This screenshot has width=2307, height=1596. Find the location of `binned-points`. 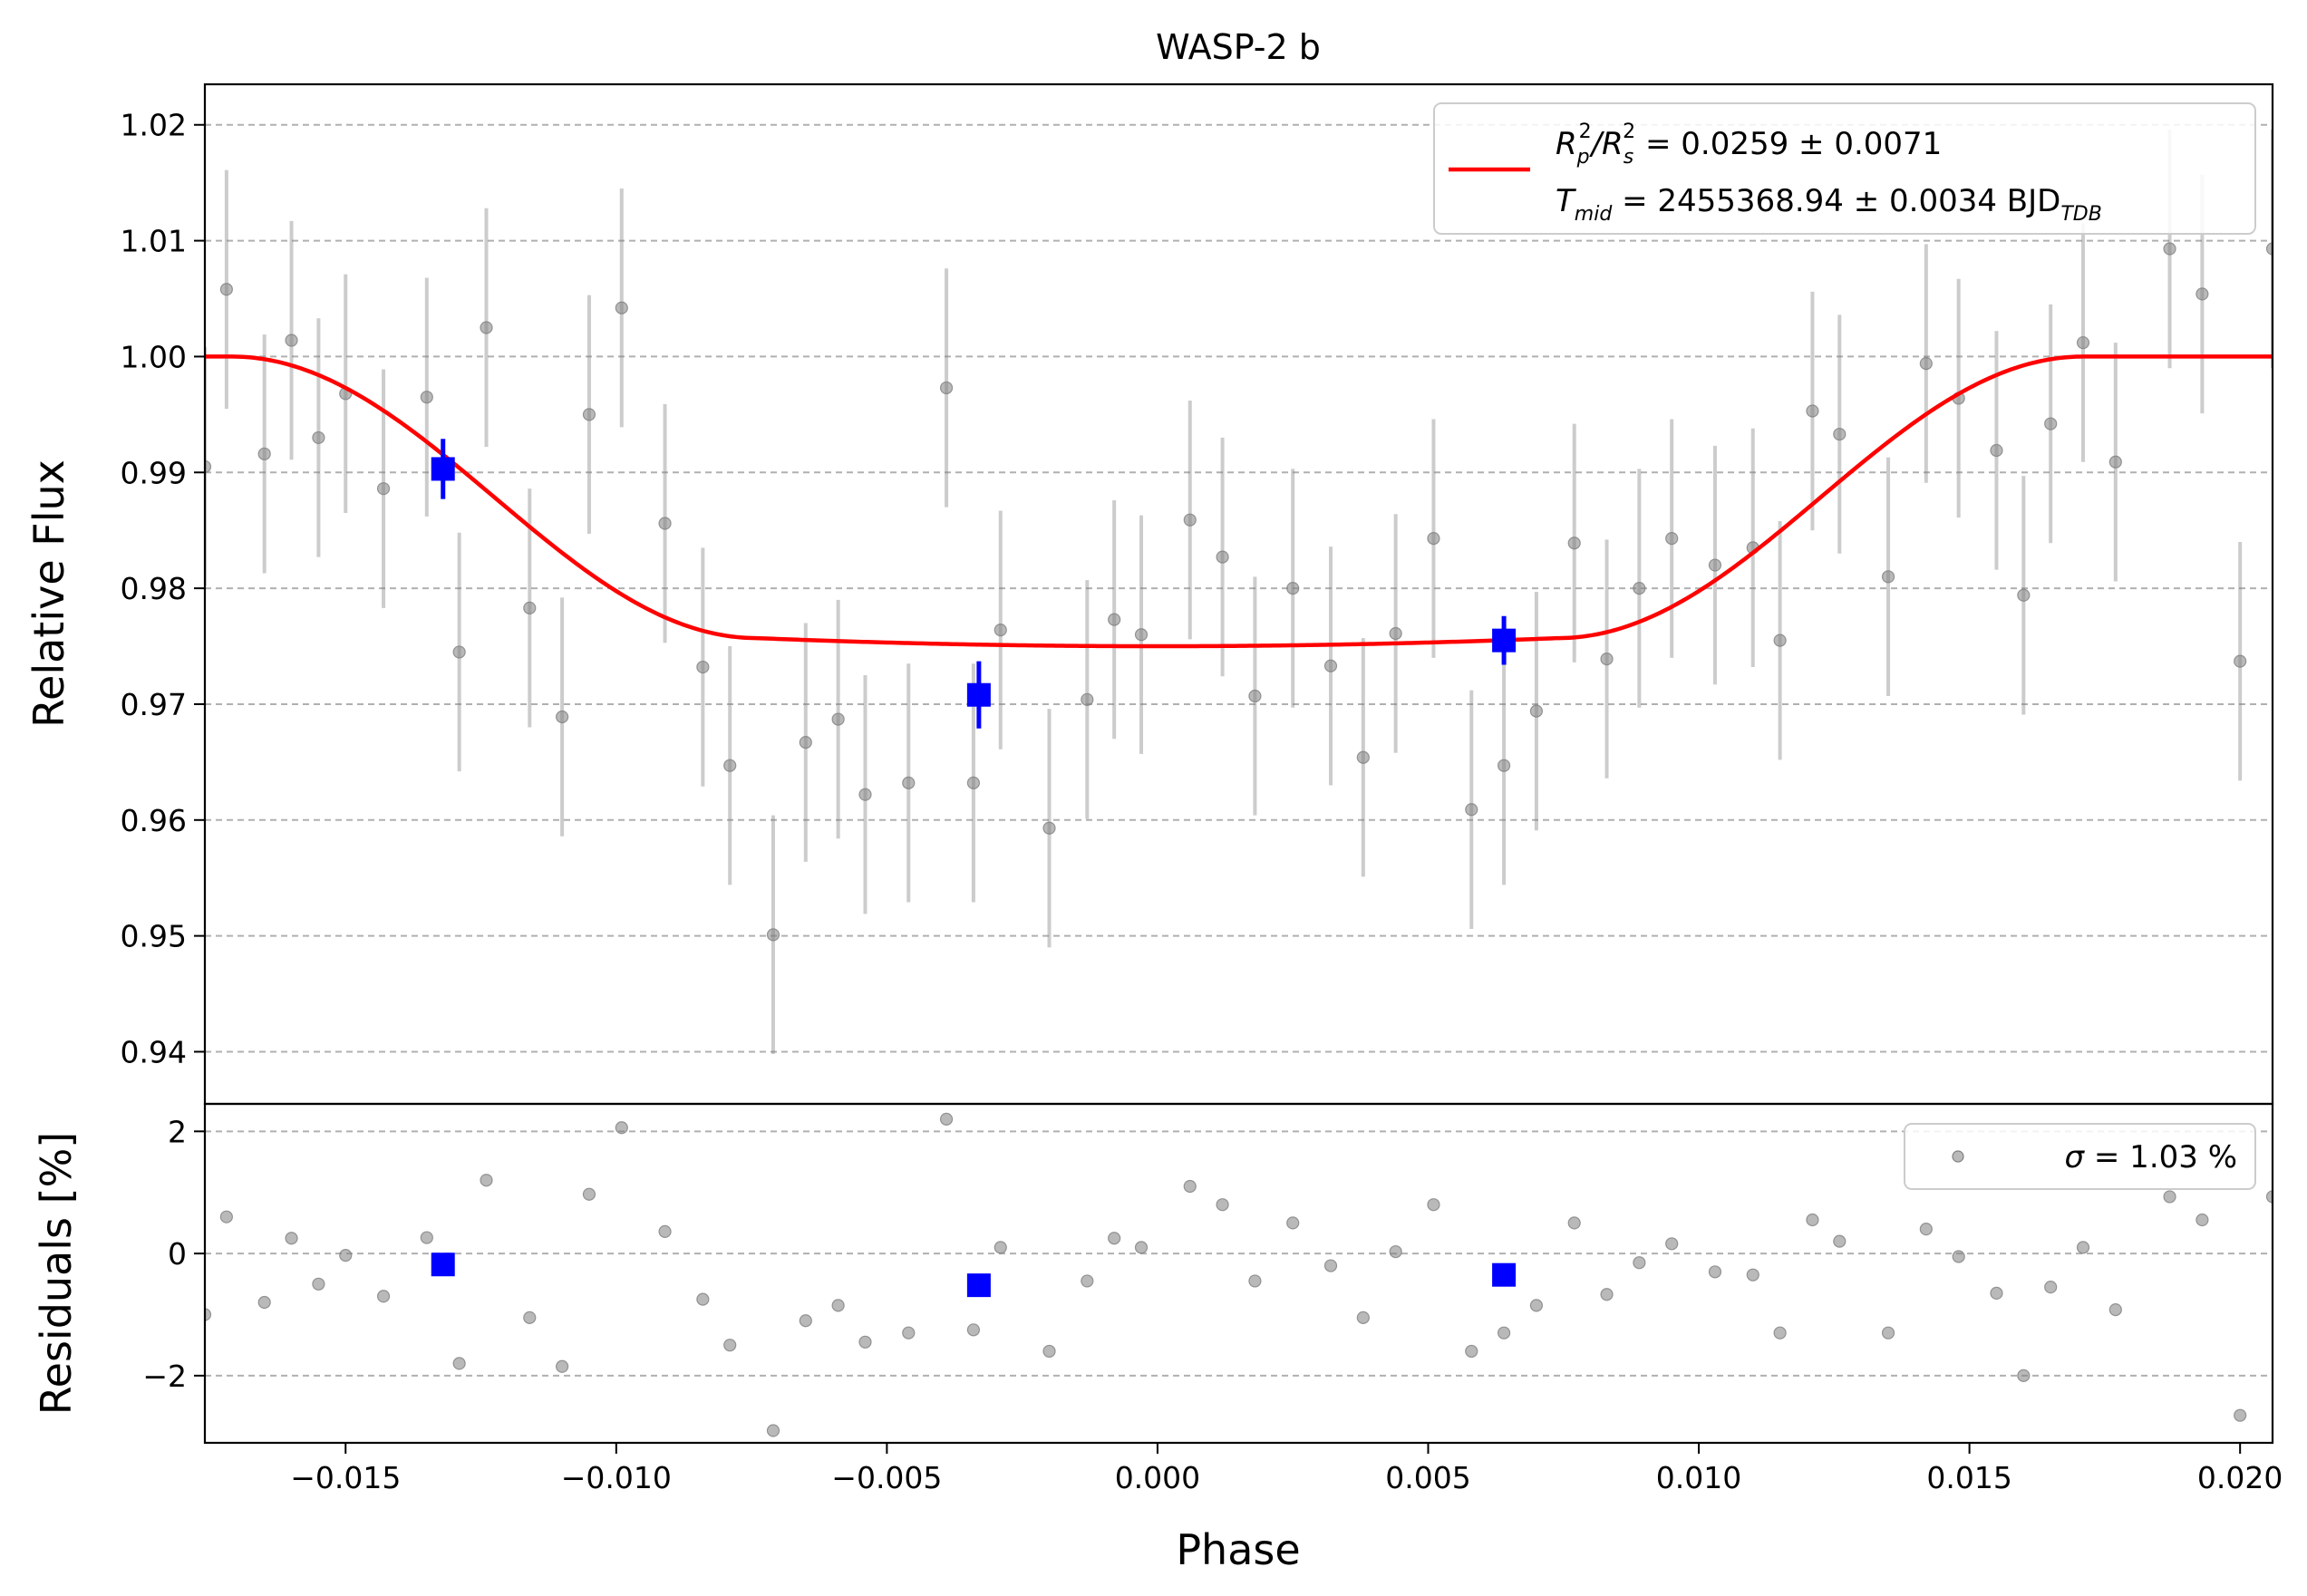

binned-points is located at coordinates (974, 584).